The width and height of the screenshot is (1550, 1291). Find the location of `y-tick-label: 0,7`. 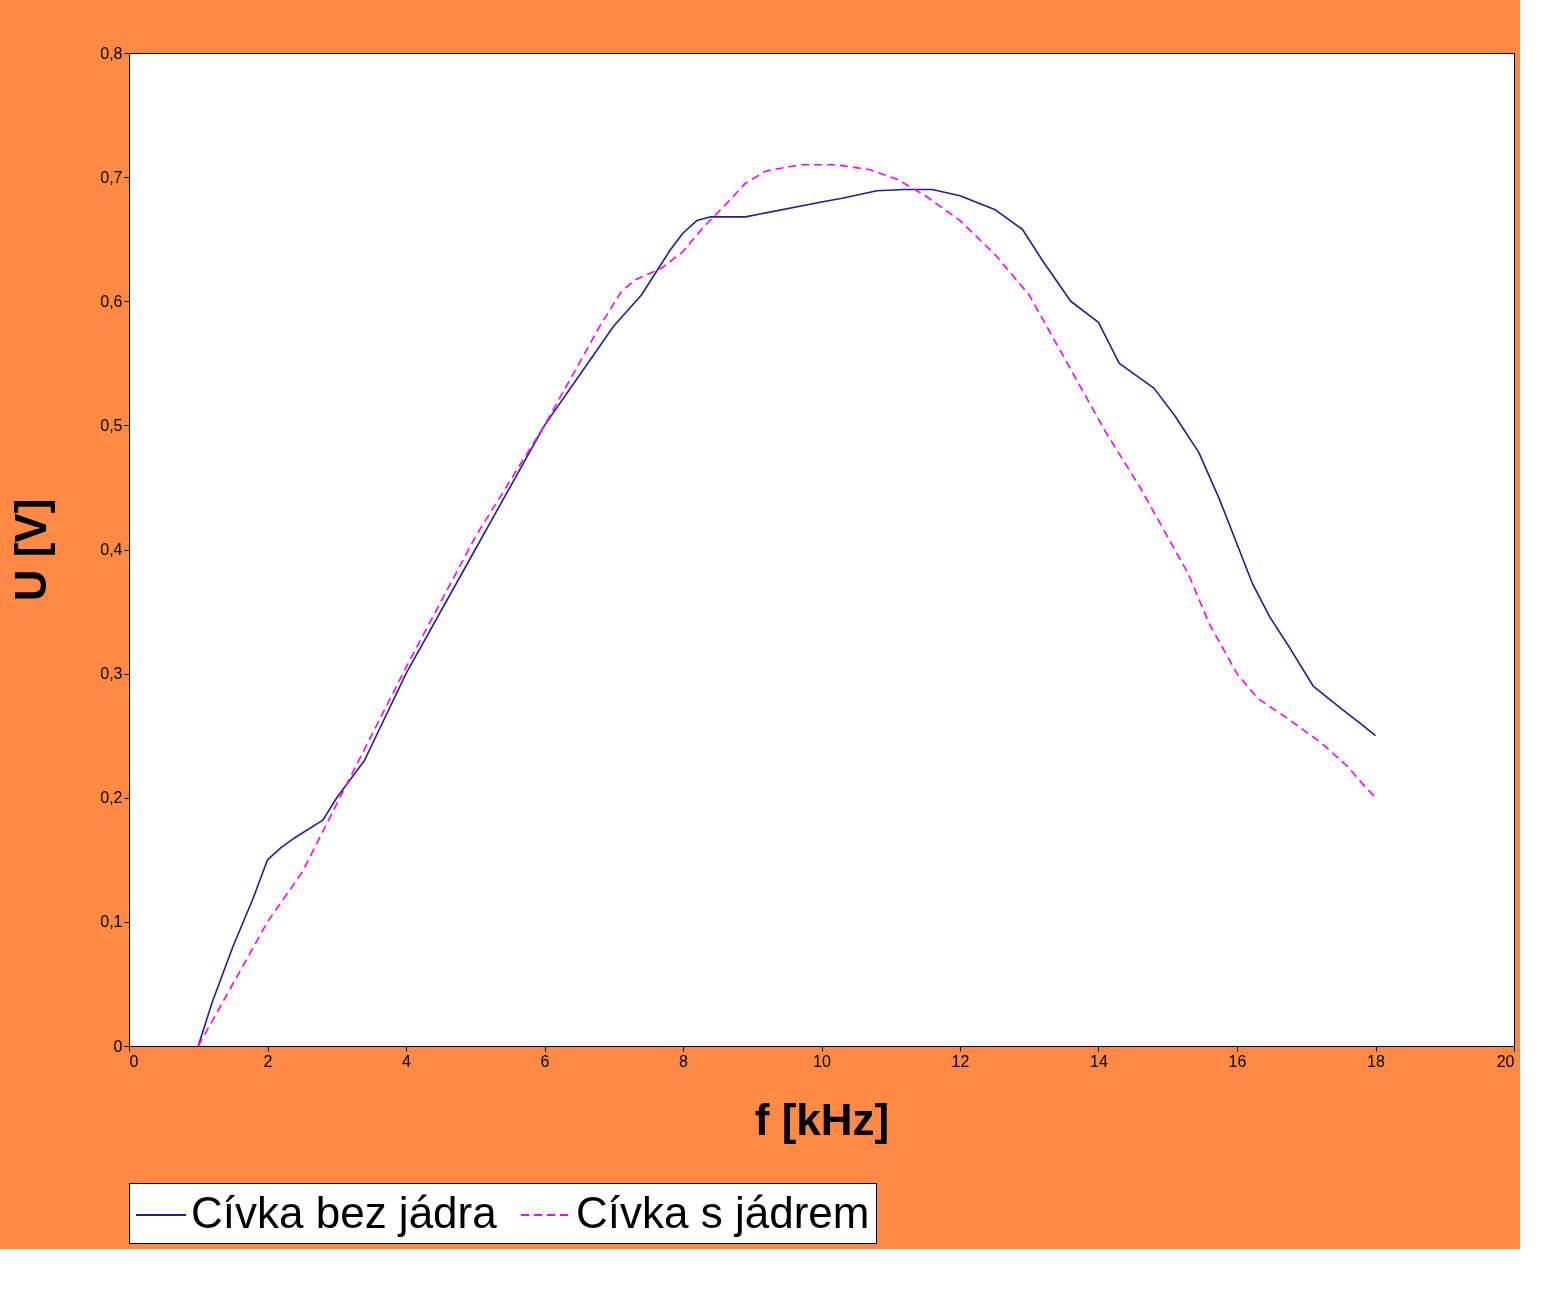

y-tick-label: 0,7 is located at coordinates (111, 177).